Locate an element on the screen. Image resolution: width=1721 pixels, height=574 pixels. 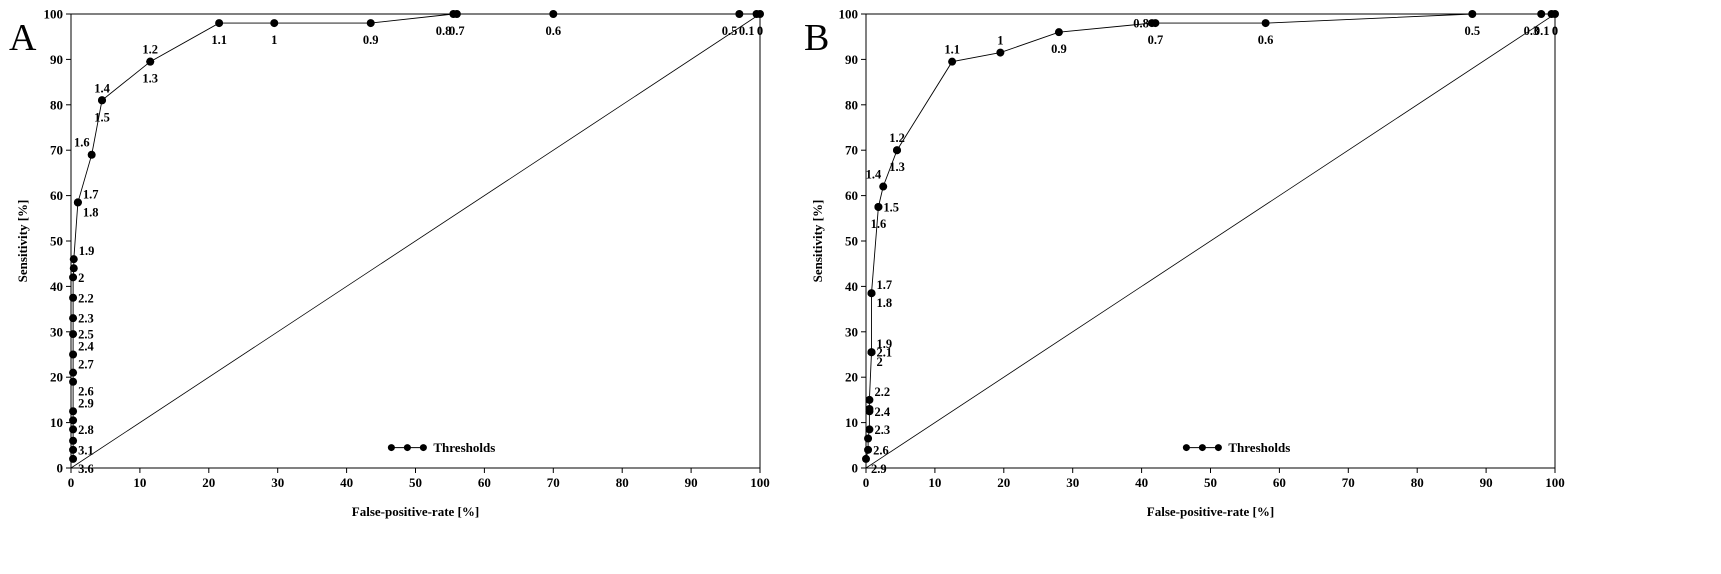
x-tick-label: 20 is located at coordinates (208, 482).